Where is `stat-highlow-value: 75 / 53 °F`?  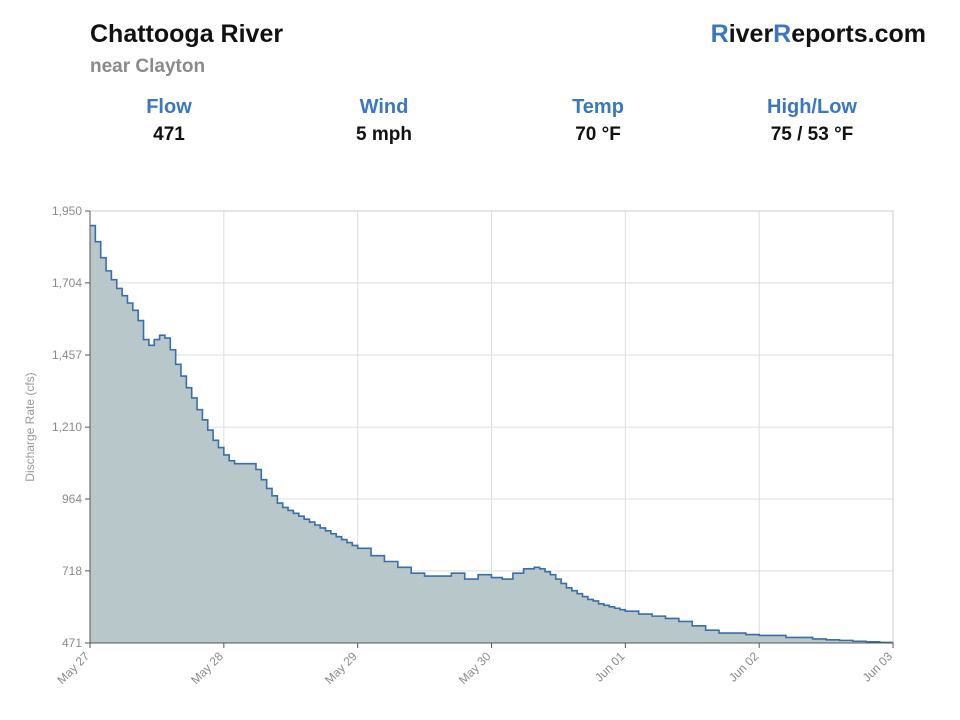
stat-highlow-value: 75 / 53 °F is located at coordinates (812, 134).